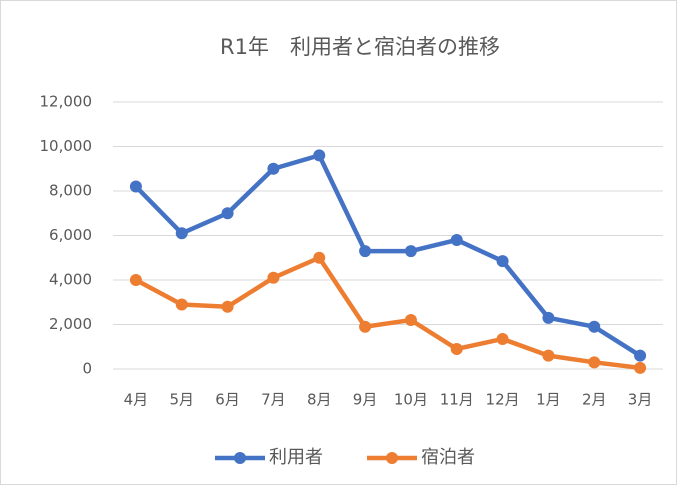 Image resolution: width=684 pixels, height=486 pixels. I want to click on x-tick-label: 5月, so click(181, 400).